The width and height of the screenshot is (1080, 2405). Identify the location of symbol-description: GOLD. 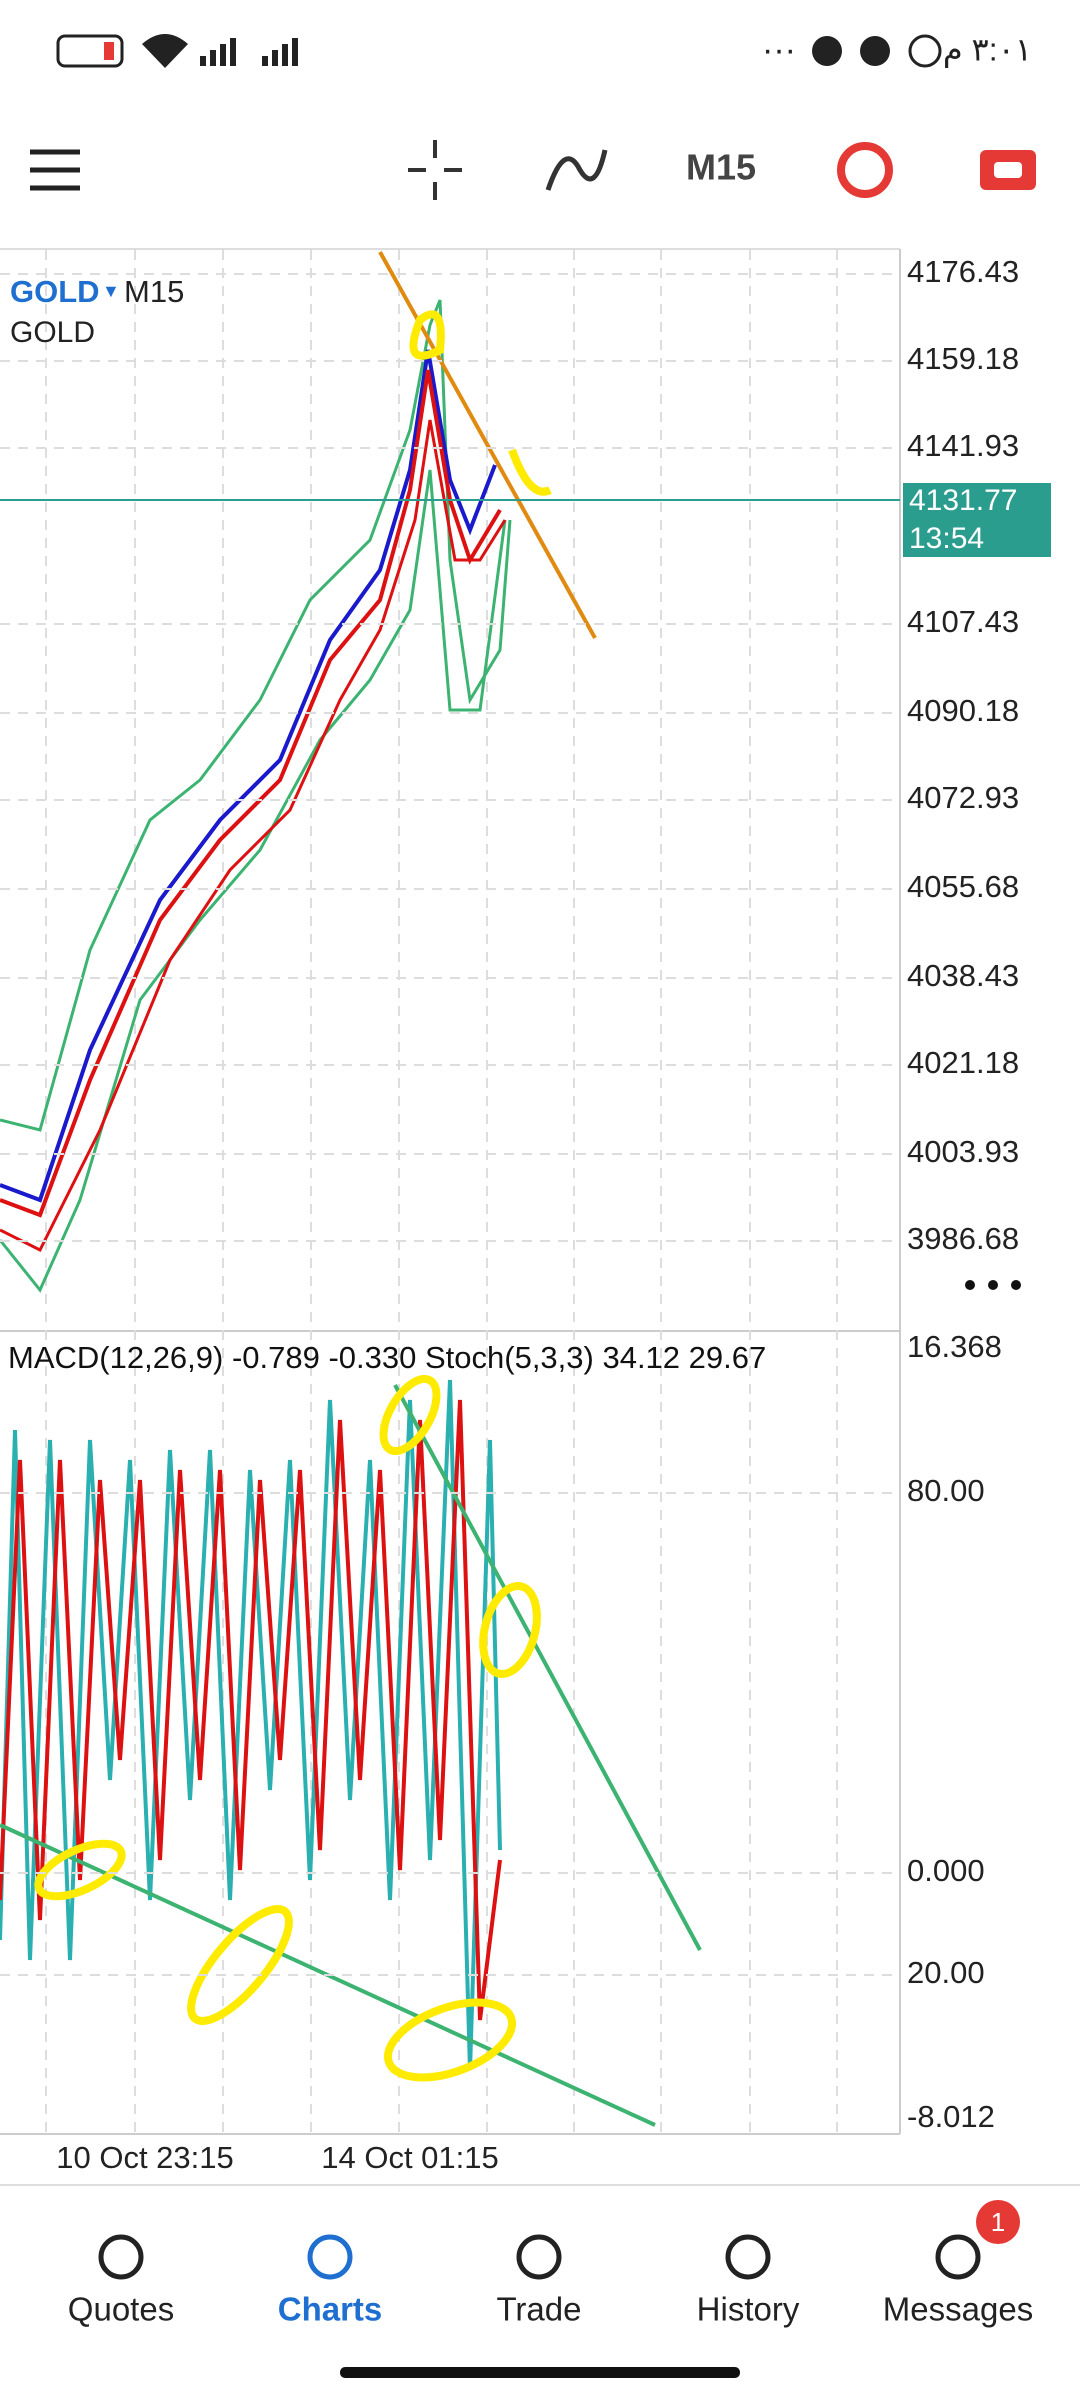
(52, 332).